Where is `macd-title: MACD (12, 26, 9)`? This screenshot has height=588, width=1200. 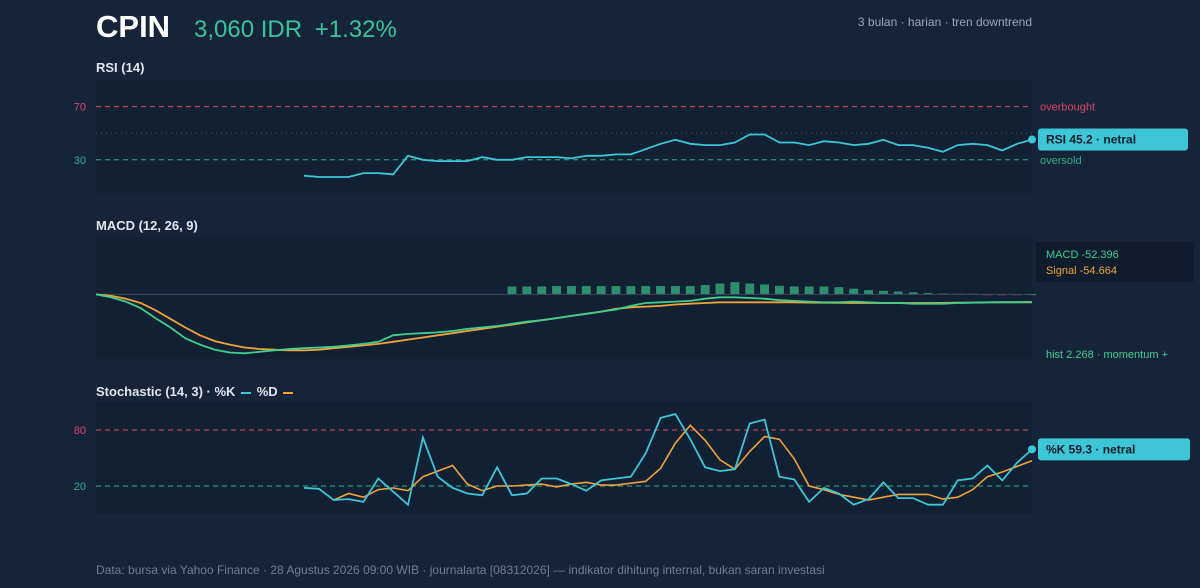 macd-title: MACD (12, 26, 9) is located at coordinates (147, 225).